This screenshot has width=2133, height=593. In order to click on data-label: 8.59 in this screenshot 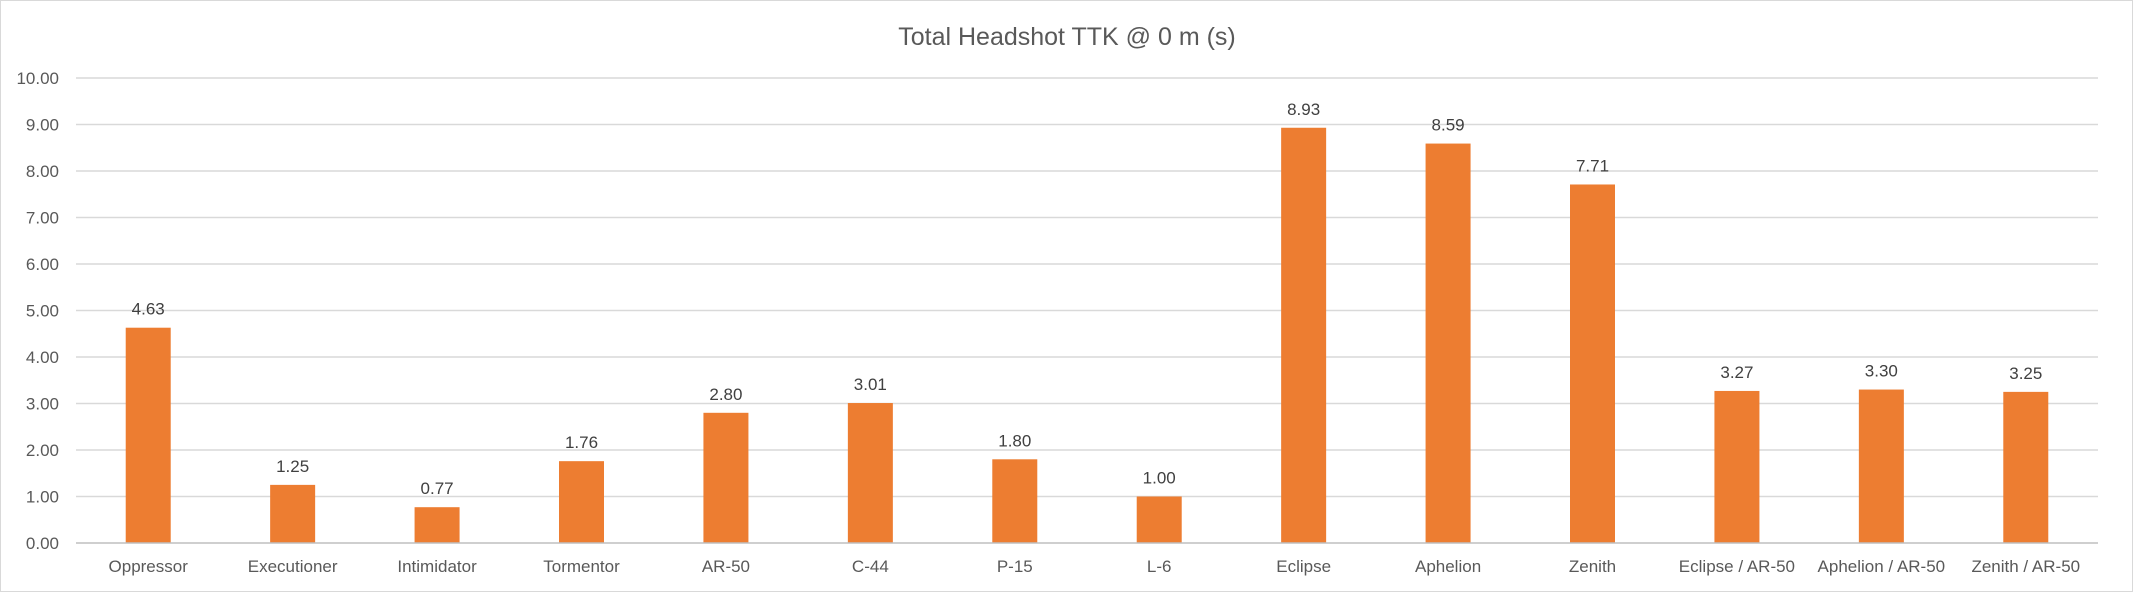, I will do `click(1448, 125)`.